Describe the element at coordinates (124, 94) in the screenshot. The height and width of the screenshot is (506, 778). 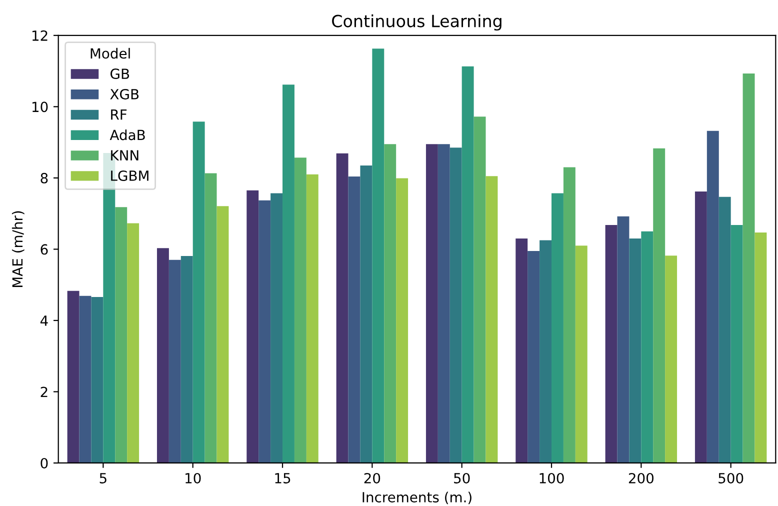
I see `legend-label: XGB` at that location.